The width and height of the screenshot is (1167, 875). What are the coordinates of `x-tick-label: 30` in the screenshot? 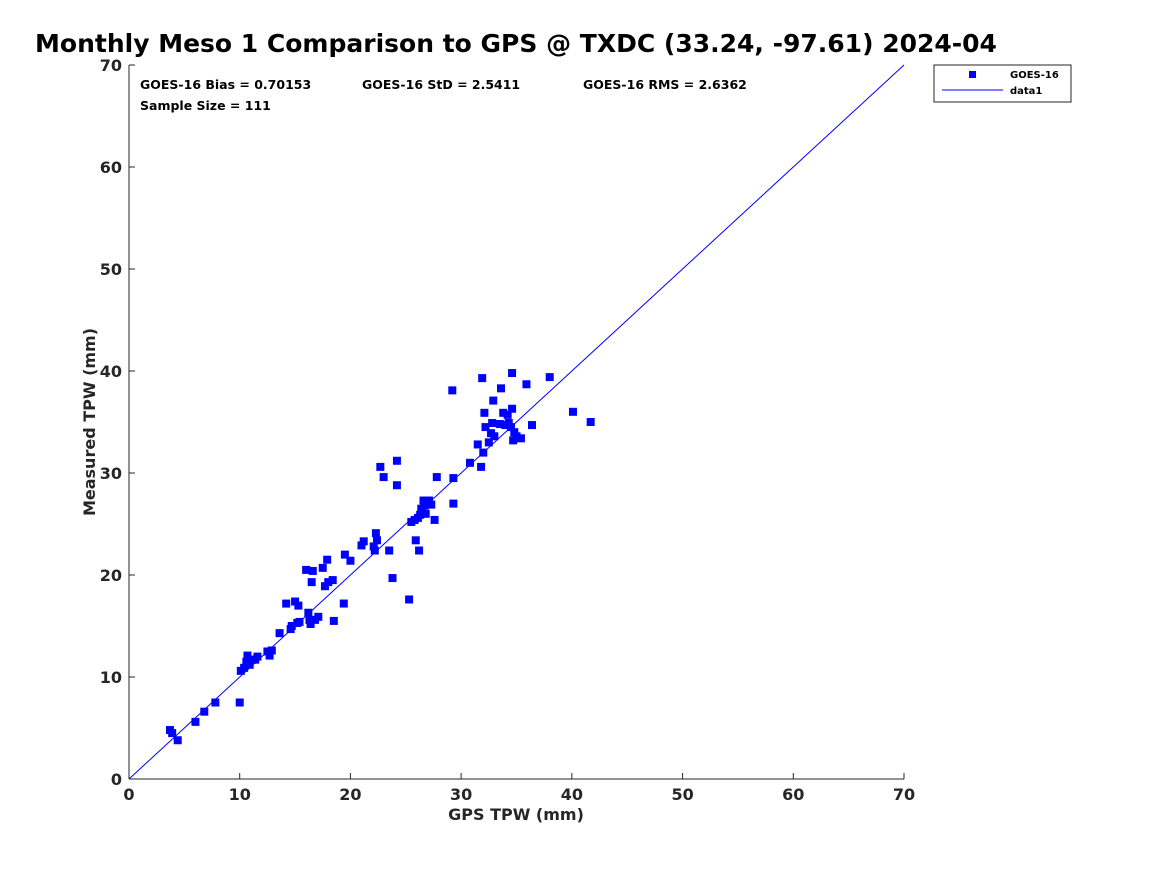 It's located at (461, 794).